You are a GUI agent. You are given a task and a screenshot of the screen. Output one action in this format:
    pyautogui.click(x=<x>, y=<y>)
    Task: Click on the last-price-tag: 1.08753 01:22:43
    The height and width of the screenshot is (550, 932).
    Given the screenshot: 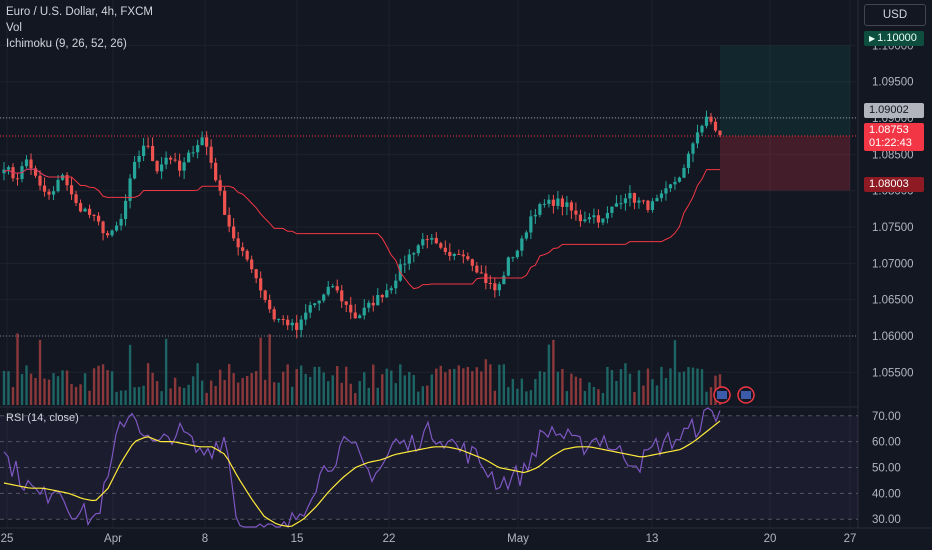 What is the action you would take?
    pyautogui.click(x=894, y=137)
    